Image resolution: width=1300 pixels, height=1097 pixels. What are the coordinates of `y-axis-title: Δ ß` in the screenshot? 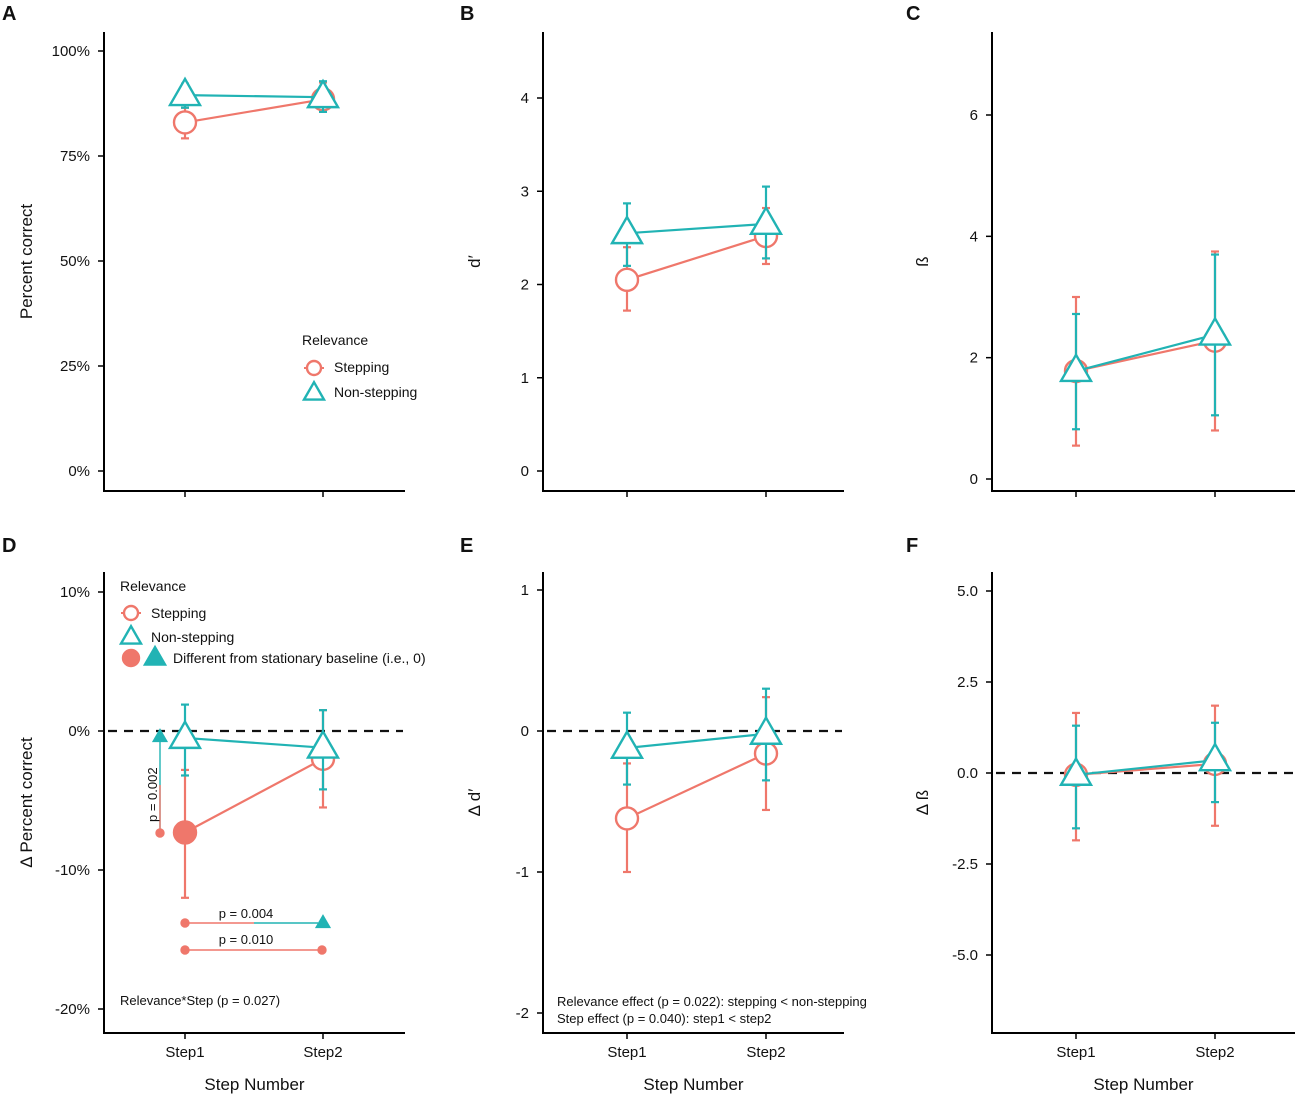 It's located at (922, 803).